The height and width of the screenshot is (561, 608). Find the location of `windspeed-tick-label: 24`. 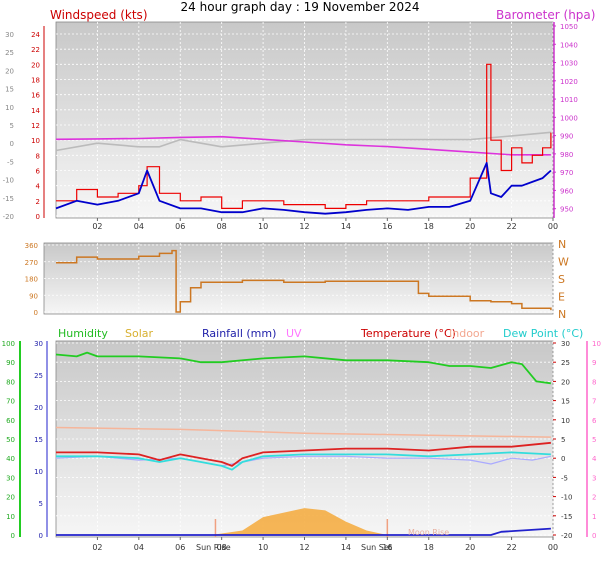

windspeed-tick-label: 24 is located at coordinates (35, 35).